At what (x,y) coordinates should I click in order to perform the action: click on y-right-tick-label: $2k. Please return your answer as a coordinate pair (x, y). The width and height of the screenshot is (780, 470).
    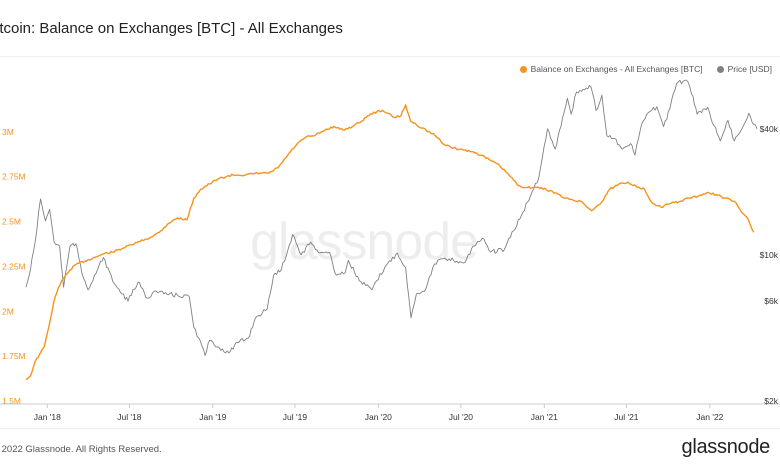
    Looking at the image, I should click on (771, 401).